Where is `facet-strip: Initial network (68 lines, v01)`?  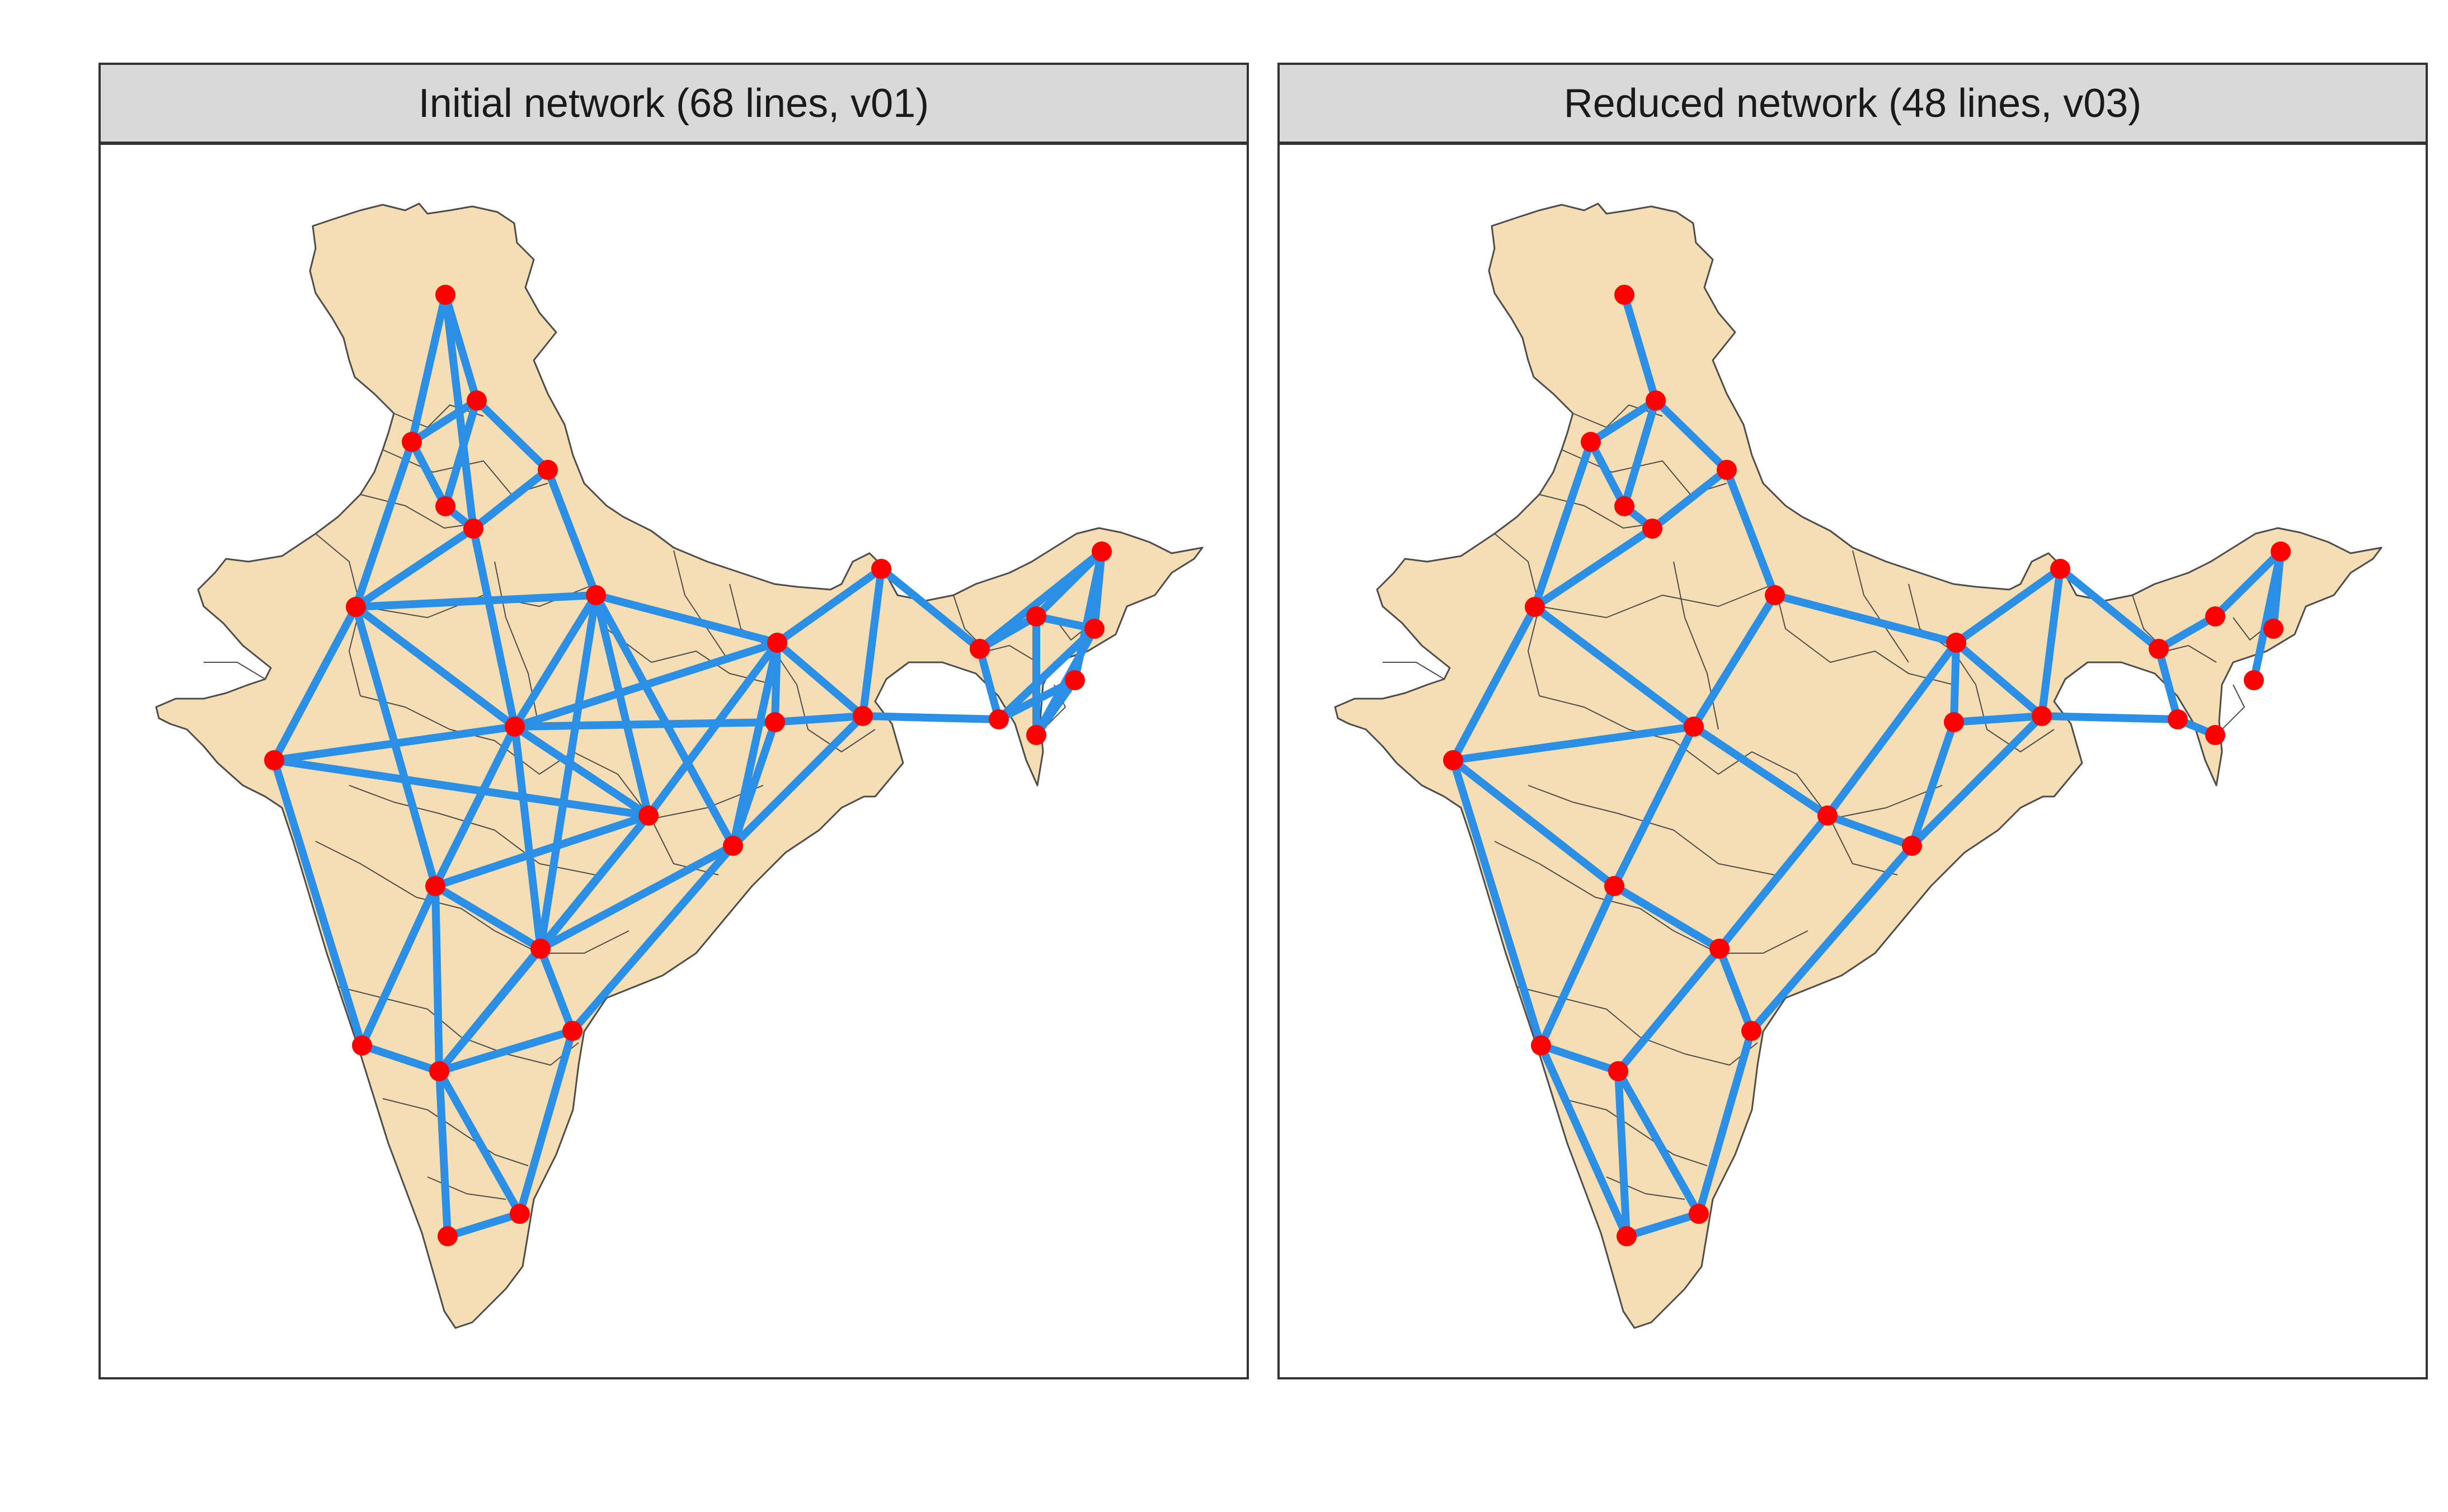 facet-strip: Initial network (68 lines, v01) is located at coordinates (674, 105).